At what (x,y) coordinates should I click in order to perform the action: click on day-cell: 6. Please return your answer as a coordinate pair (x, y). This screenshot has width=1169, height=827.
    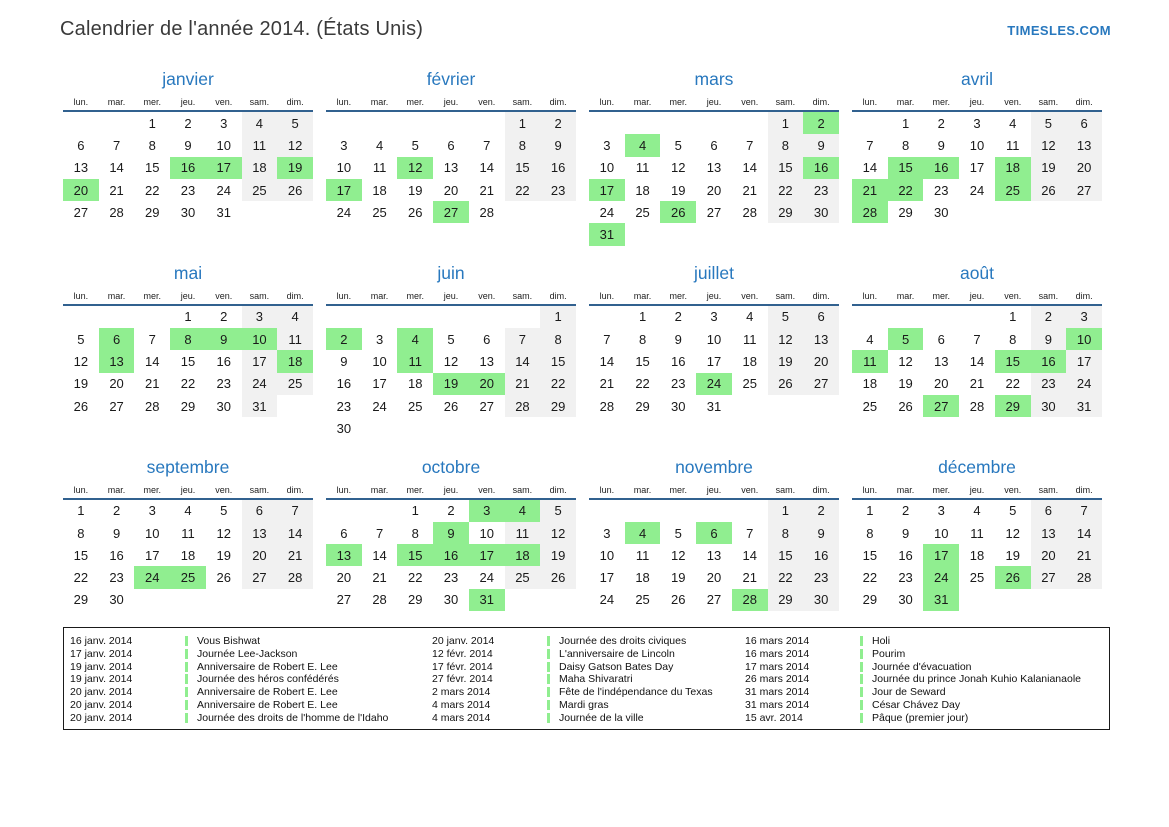
    Looking at the image, I should click on (1048, 510).